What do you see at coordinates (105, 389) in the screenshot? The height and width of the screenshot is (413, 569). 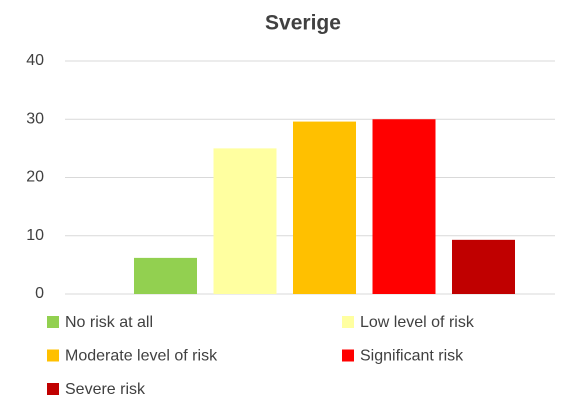 I see `legend-label: Severe risk` at bounding box center [105, 389].